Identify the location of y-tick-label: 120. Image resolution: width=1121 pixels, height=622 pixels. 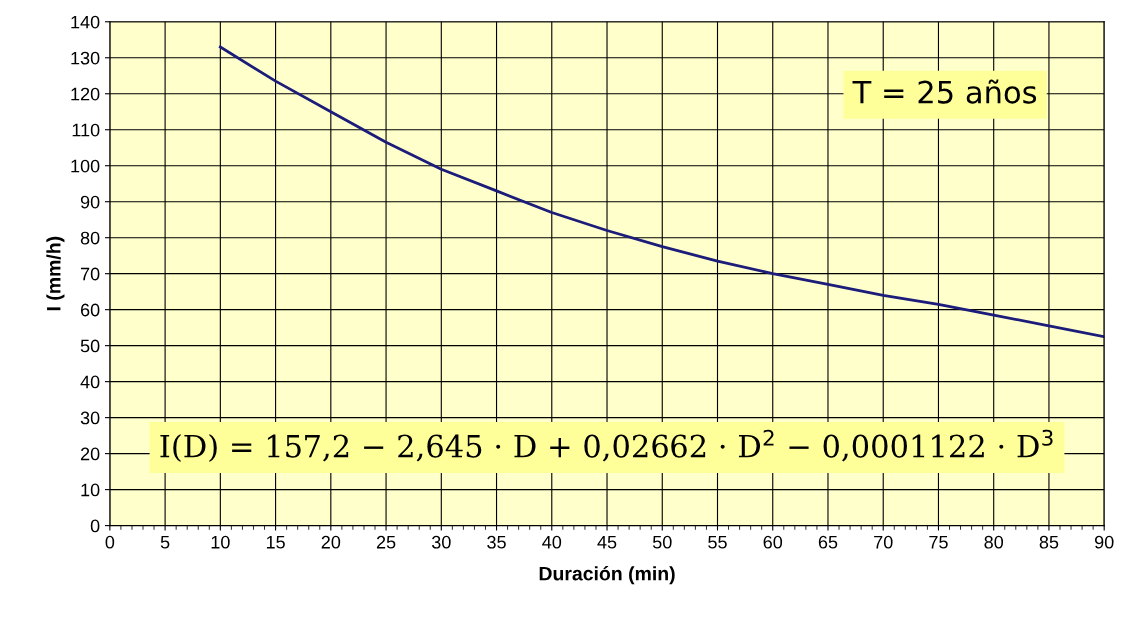
(85, 94).